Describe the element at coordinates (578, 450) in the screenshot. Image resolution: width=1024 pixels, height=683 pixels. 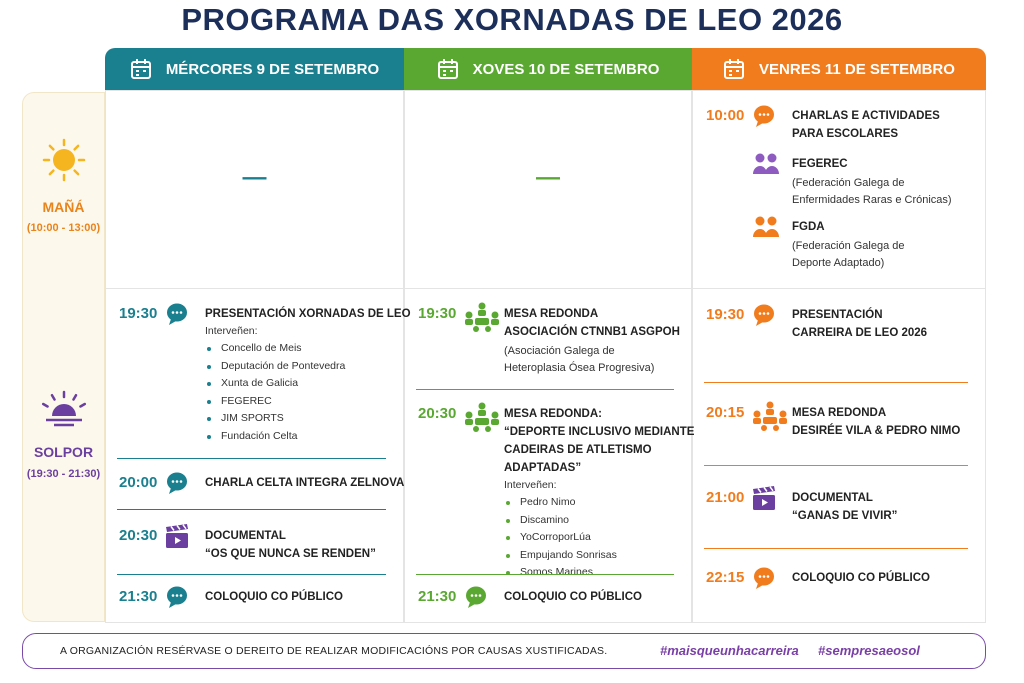
I see `event-title: CADEIRAS DE ATLETISMO` at that location.